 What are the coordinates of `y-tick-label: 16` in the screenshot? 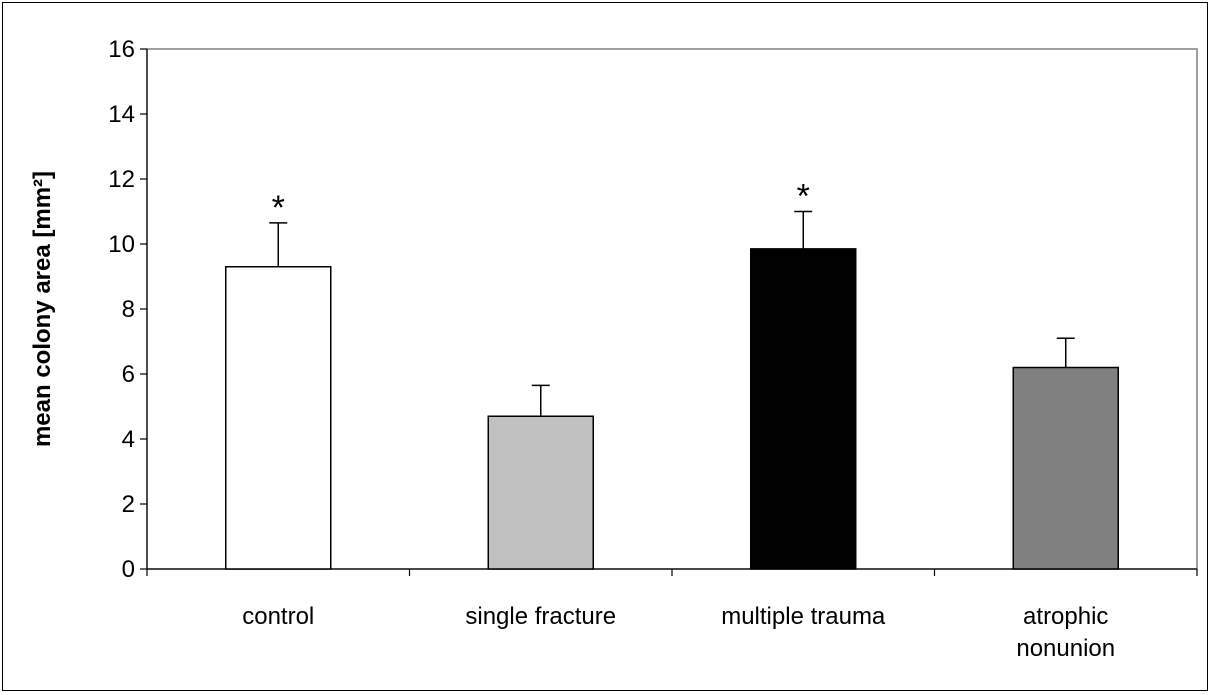 It's located at (121, 49).